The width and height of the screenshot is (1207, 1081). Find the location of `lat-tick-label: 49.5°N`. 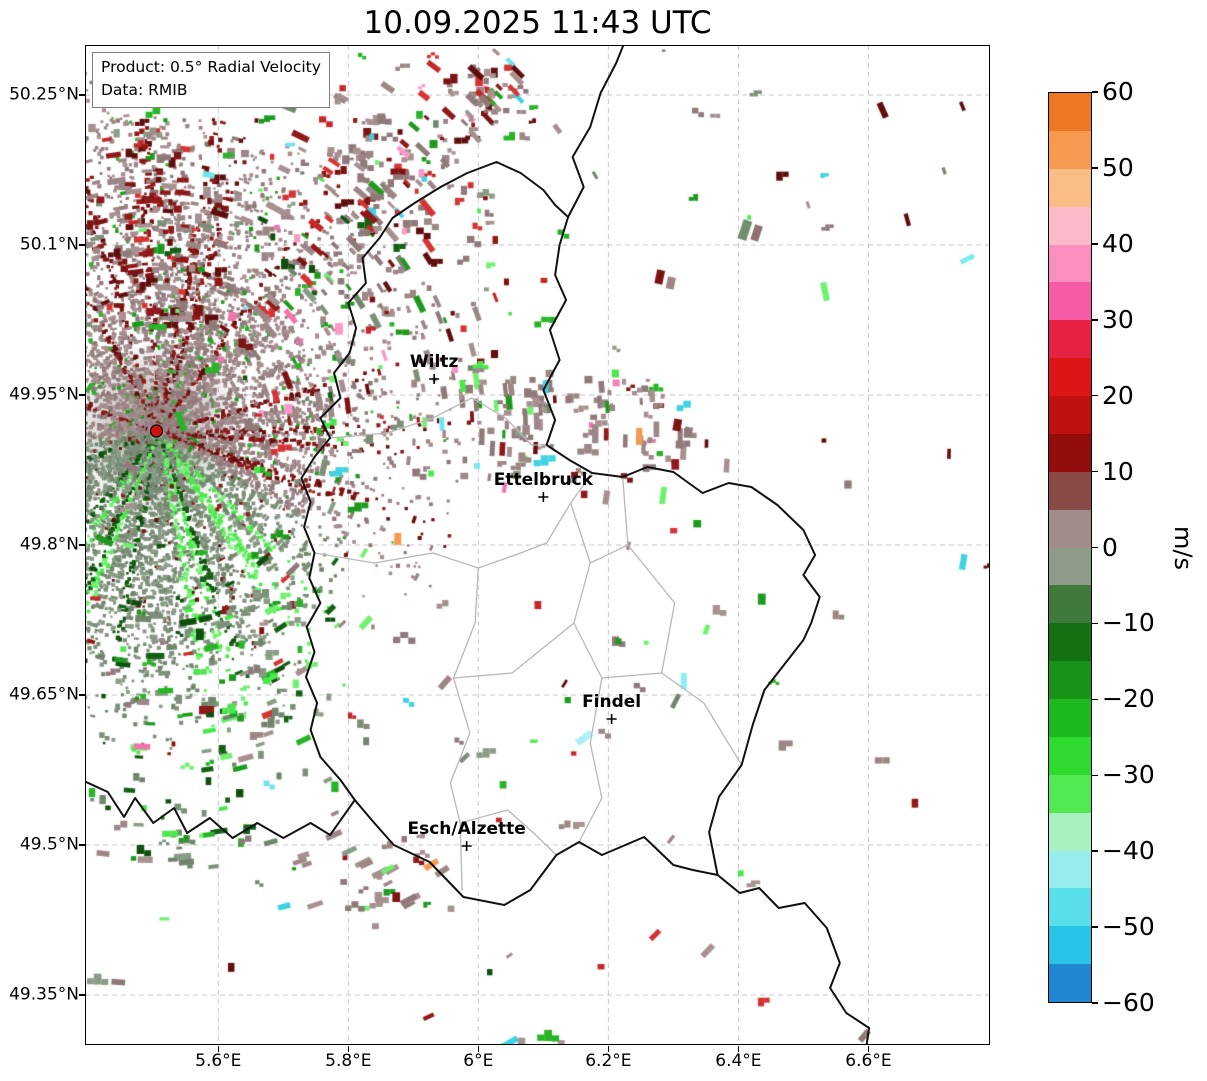

lat-tick-label: 49.5°N is located at coordinates (49, 844).